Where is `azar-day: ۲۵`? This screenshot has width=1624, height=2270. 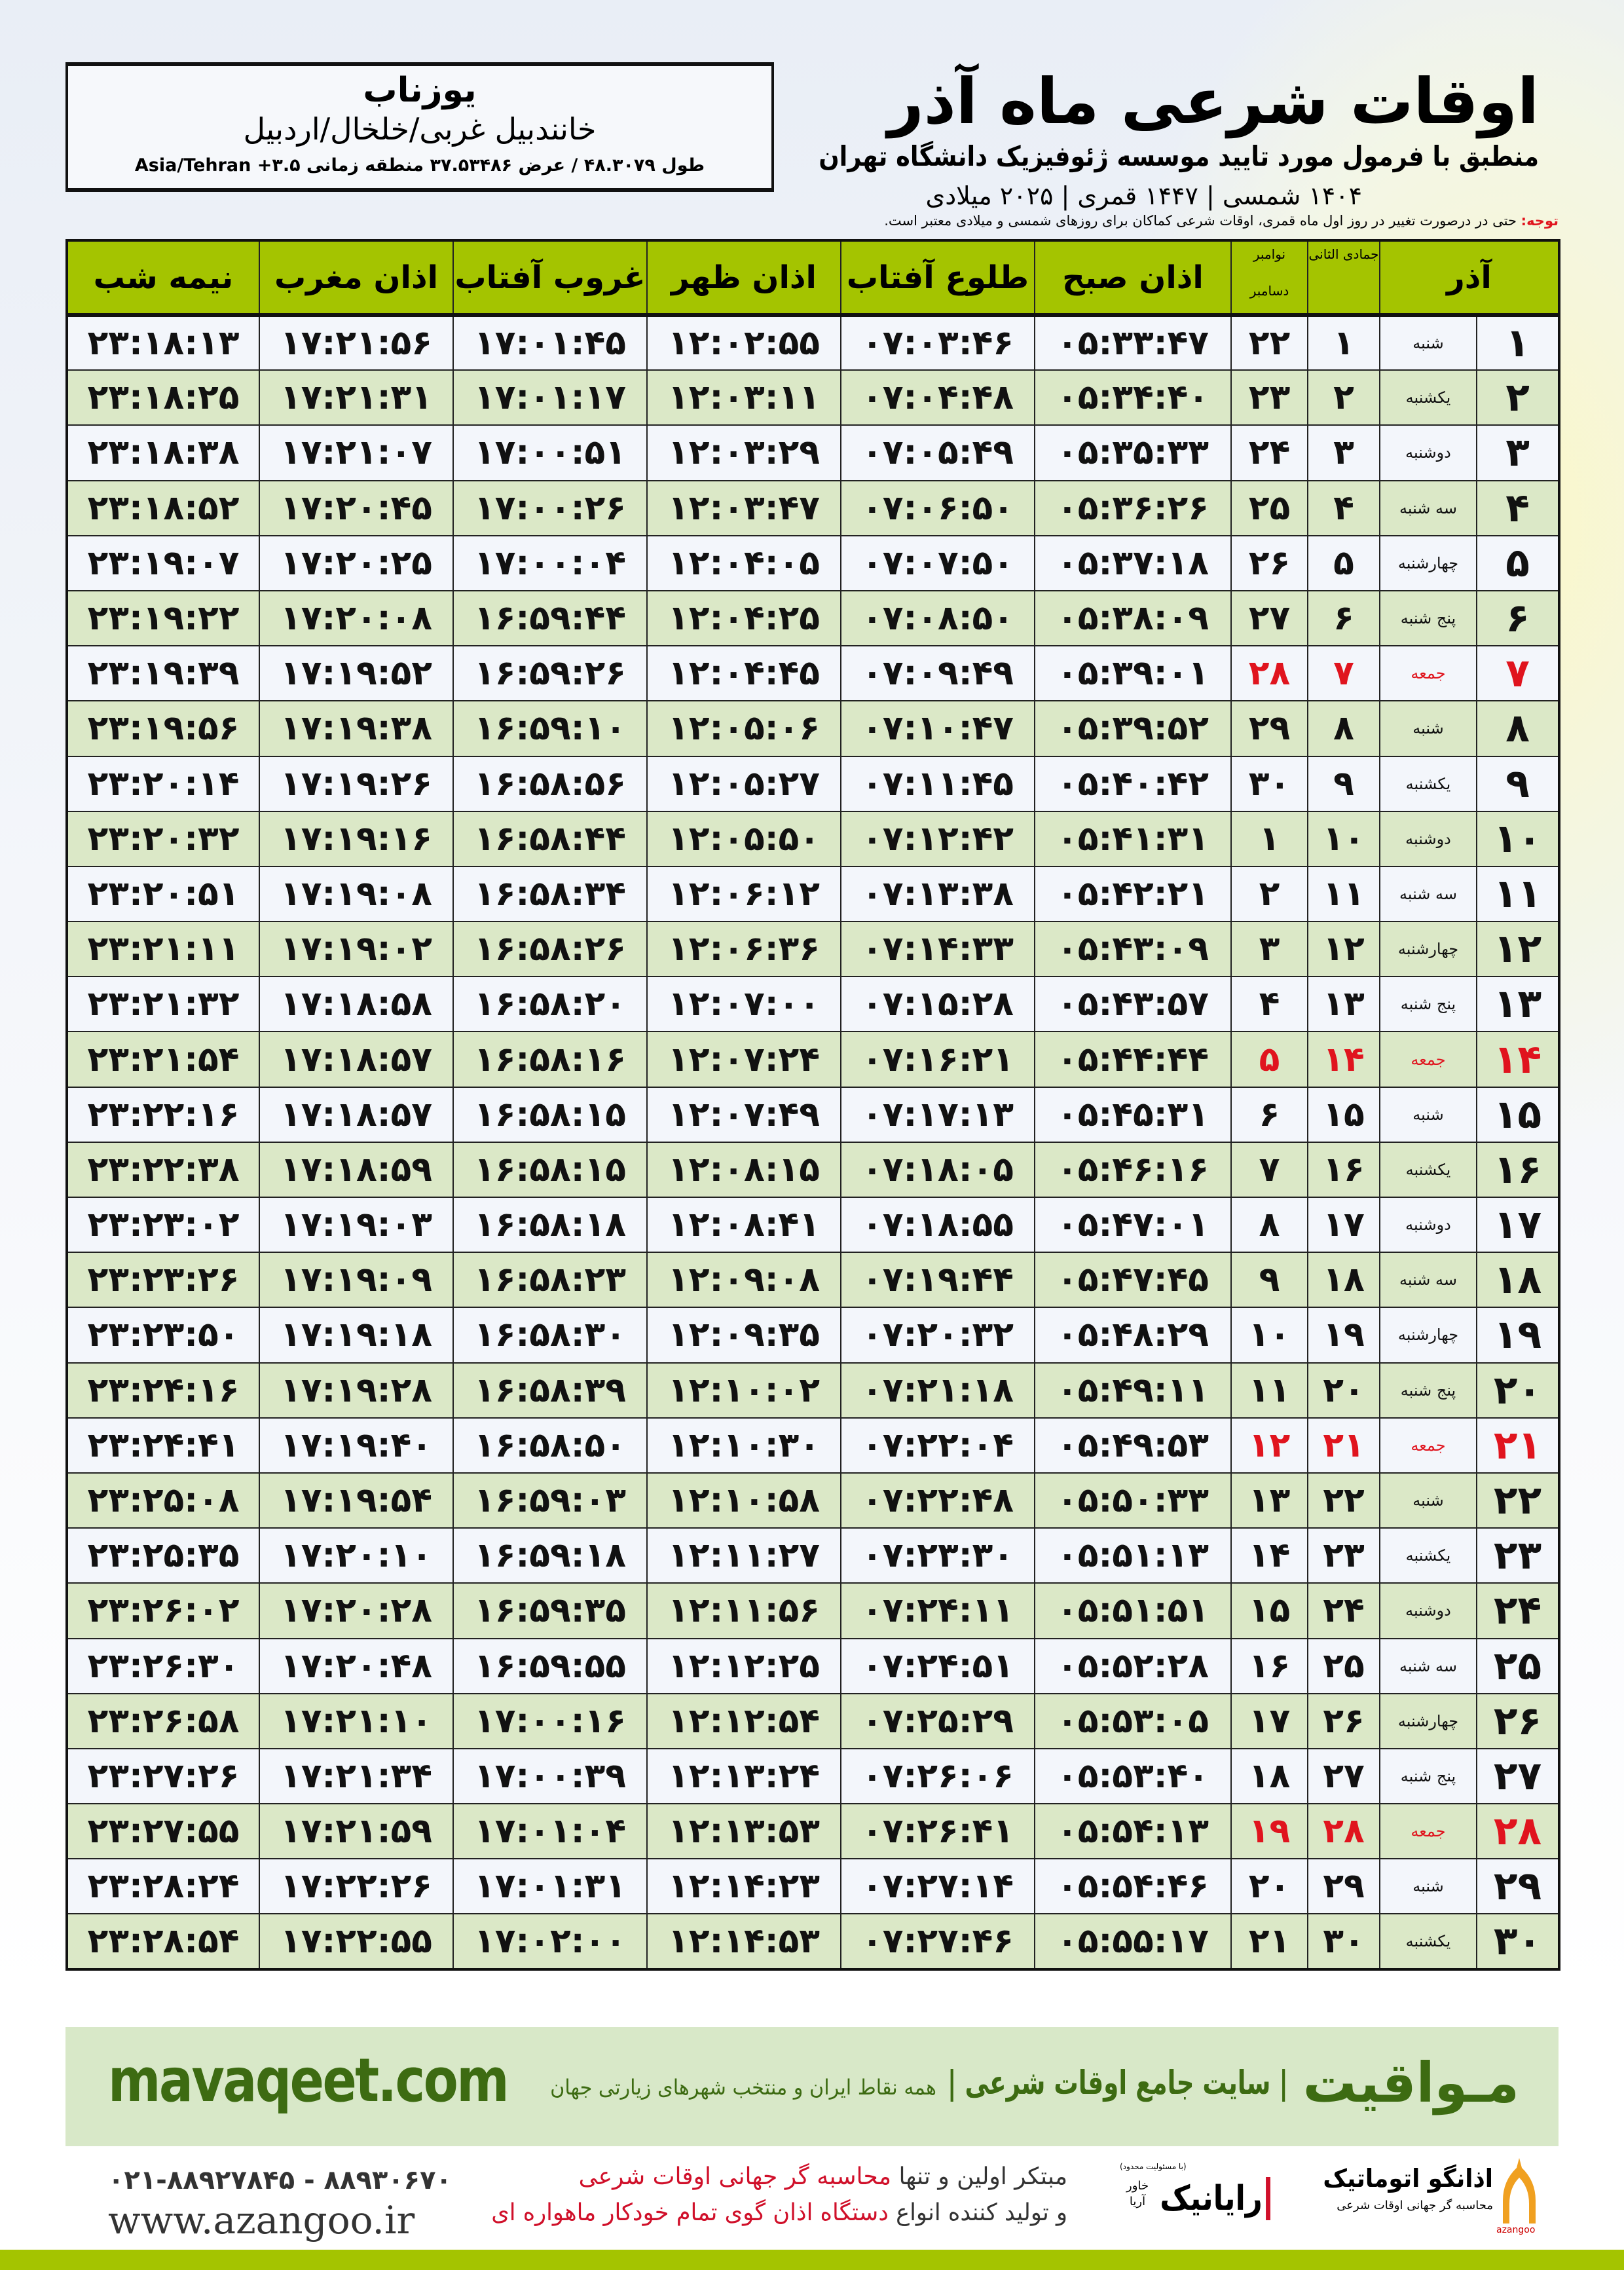
azar-day: ۲۵ is located at coordinates (1518, 1665).